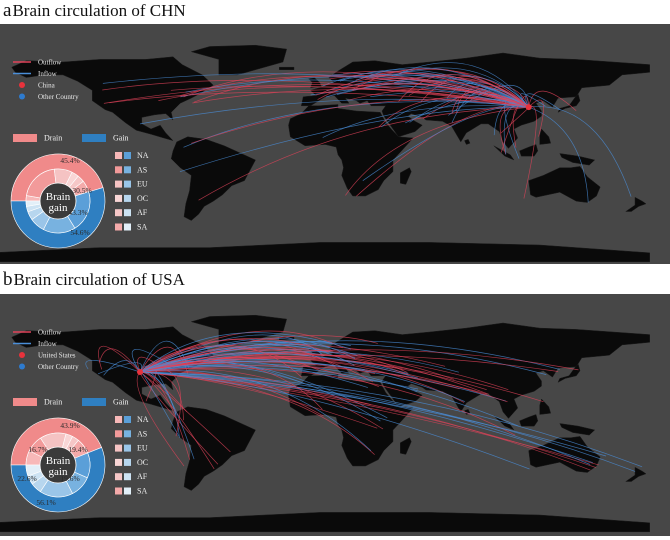  I want to click on flow-legend: Outflow Inflow United States Other Country, so click(46, 350).